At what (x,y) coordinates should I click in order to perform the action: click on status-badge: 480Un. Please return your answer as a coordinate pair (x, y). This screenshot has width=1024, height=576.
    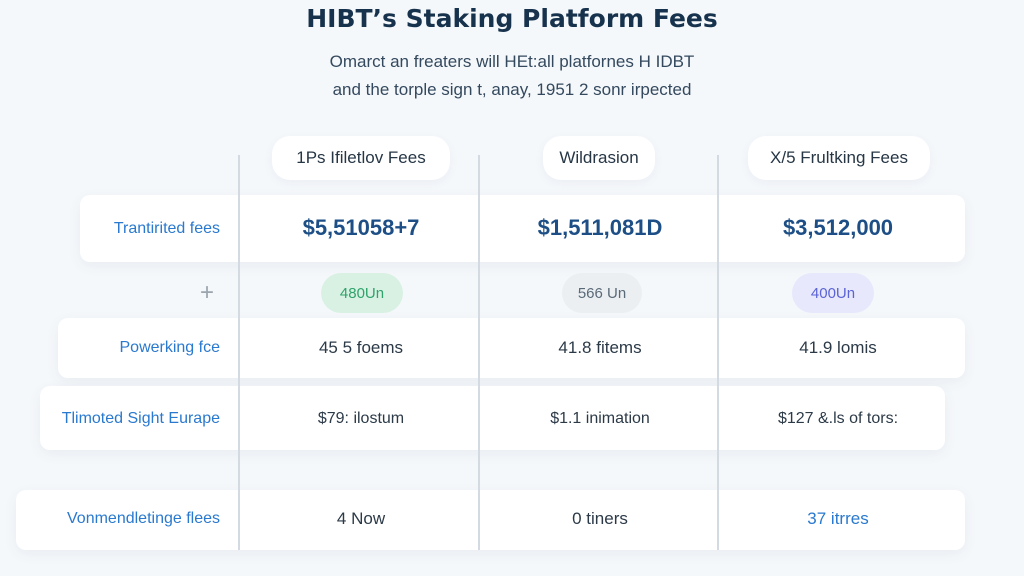
    Looking at the image, I should click on (362, 293).